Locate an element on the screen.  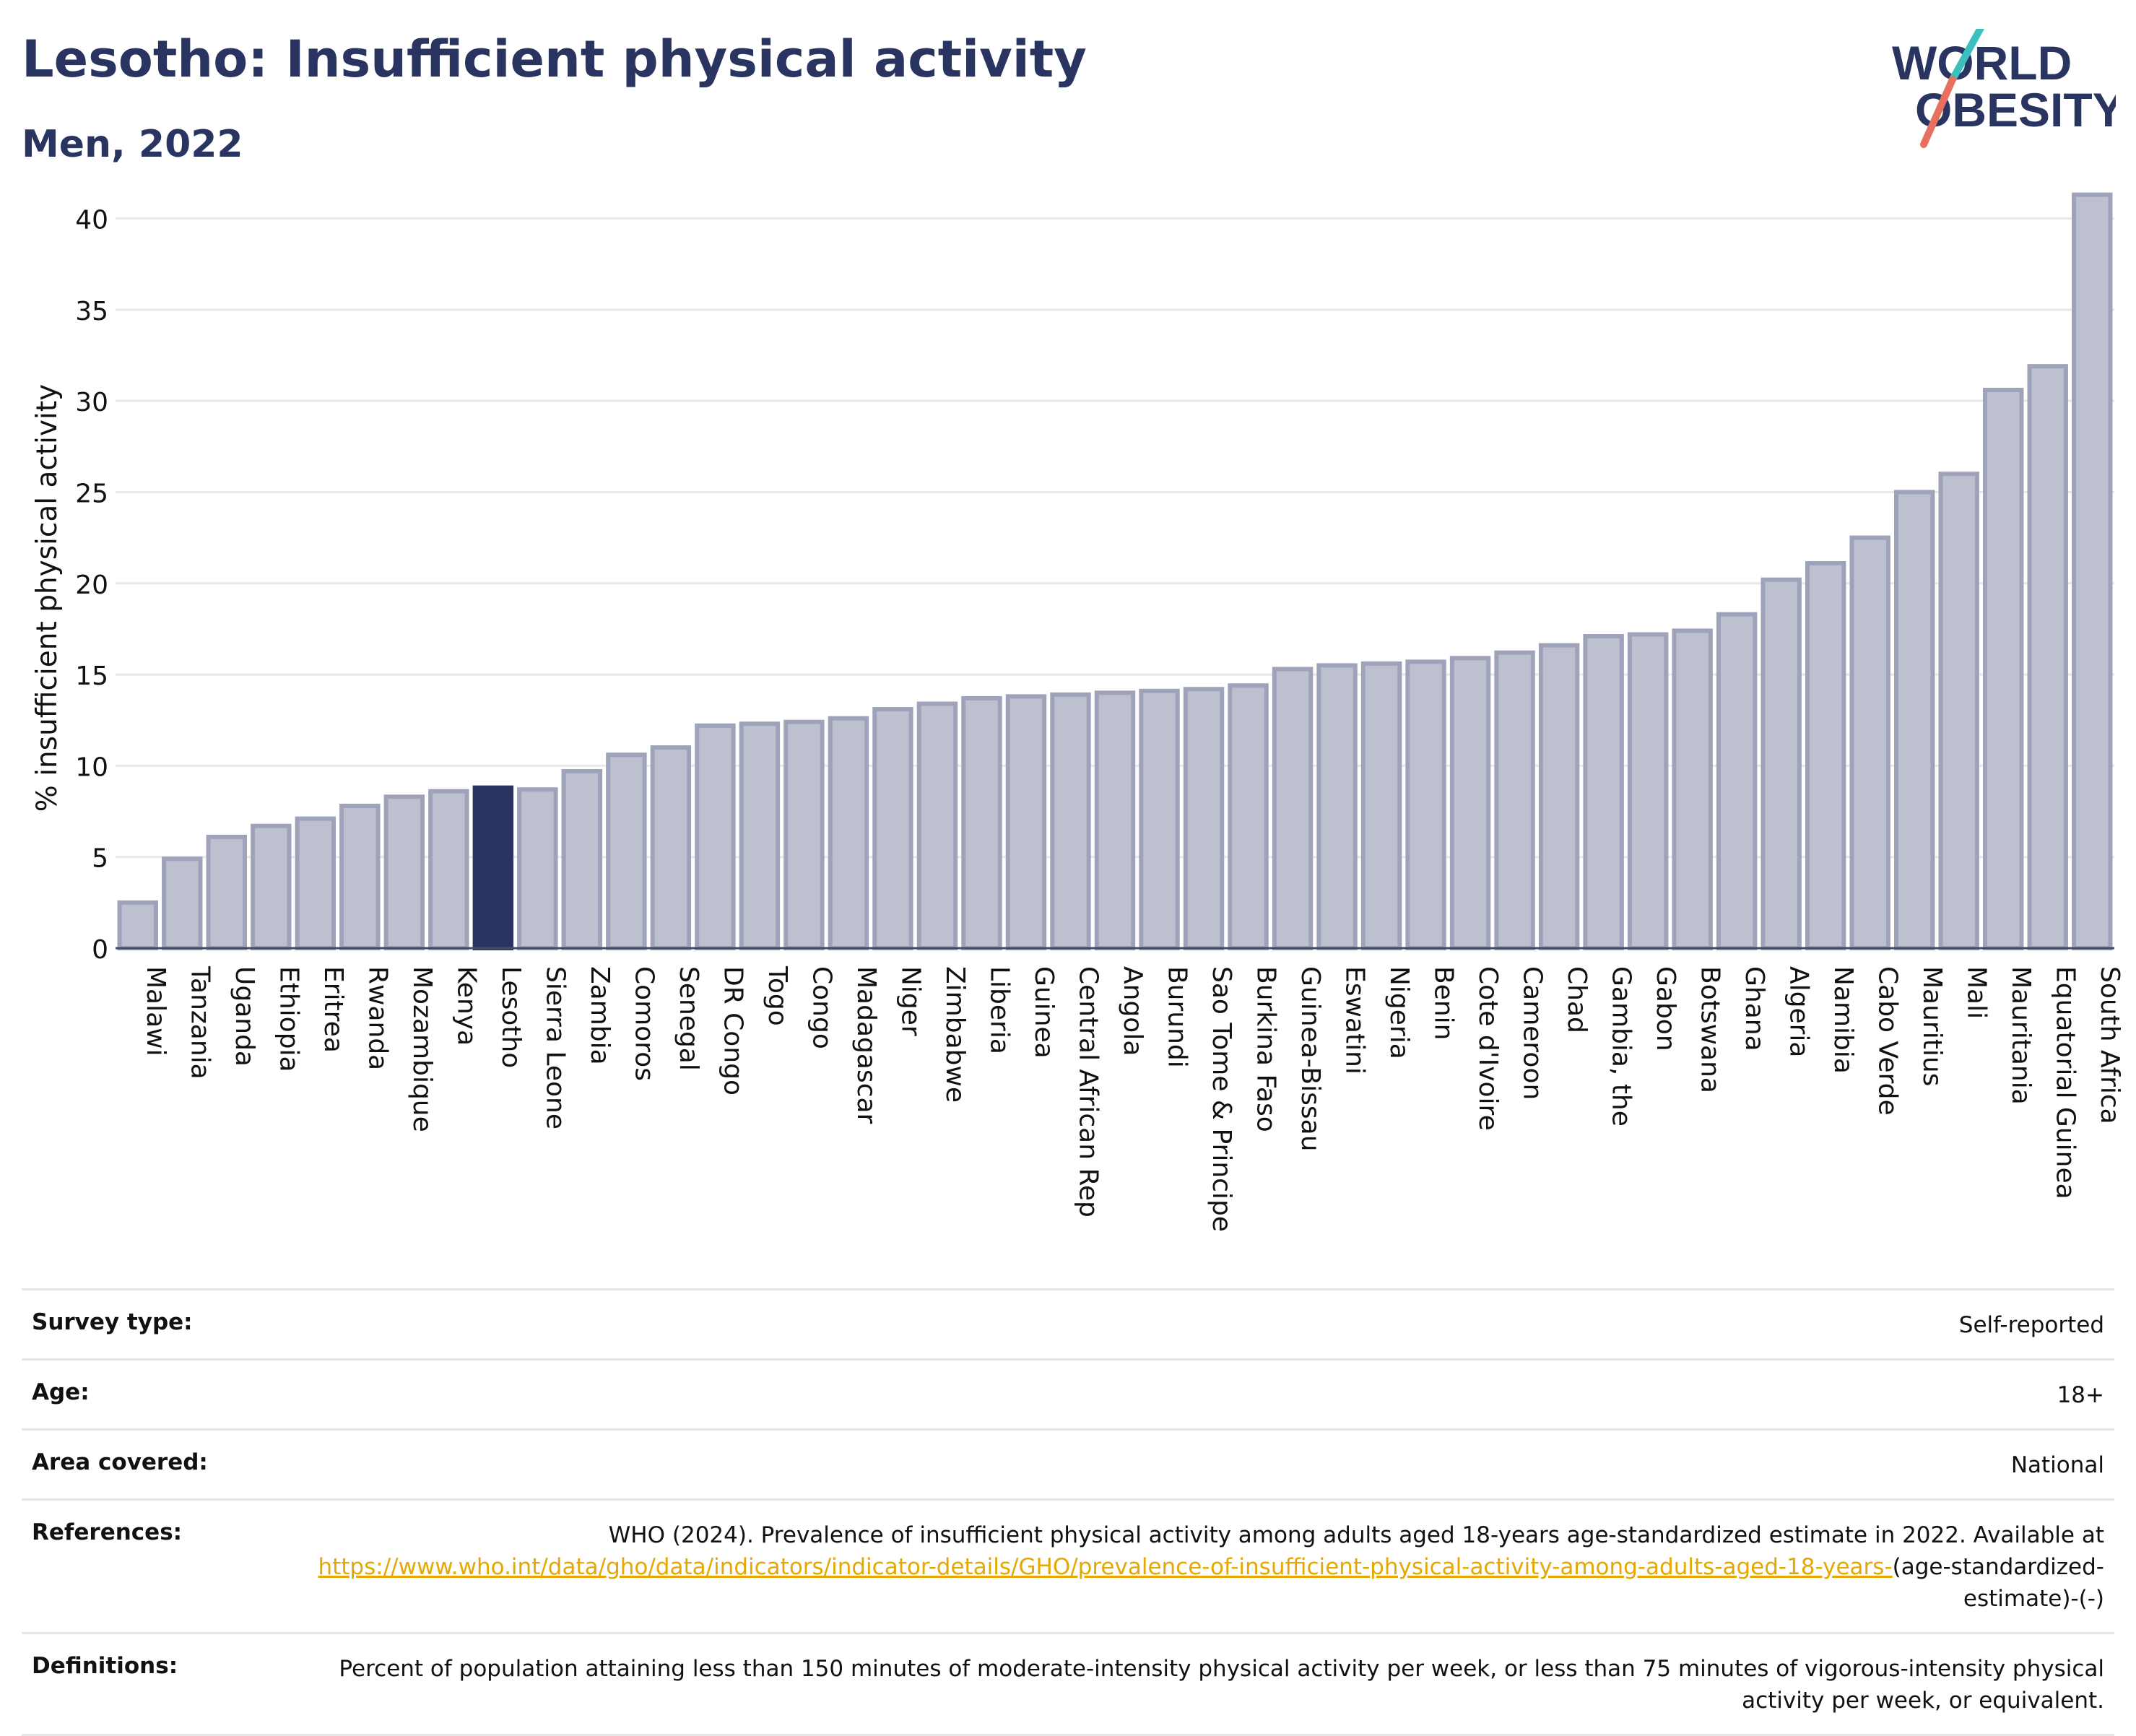
x-tick-label: Botswana is located at coordinates (1710, 1029).